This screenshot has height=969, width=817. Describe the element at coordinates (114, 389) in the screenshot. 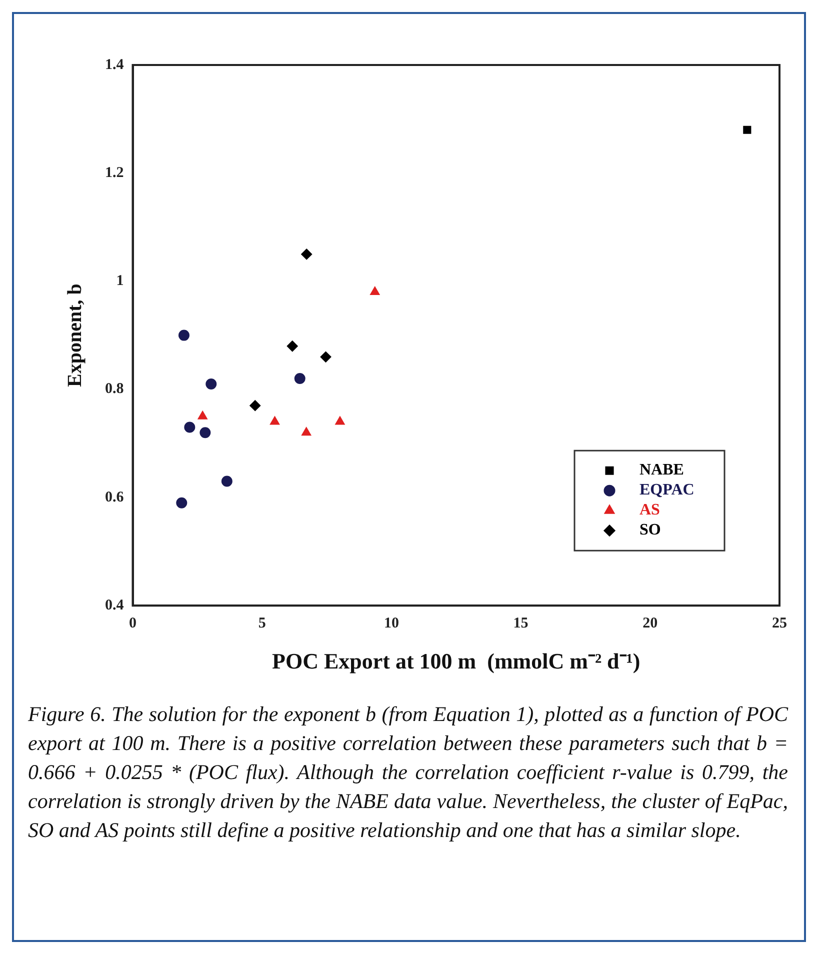

I see `y-tick-label: 0.8` at that location.